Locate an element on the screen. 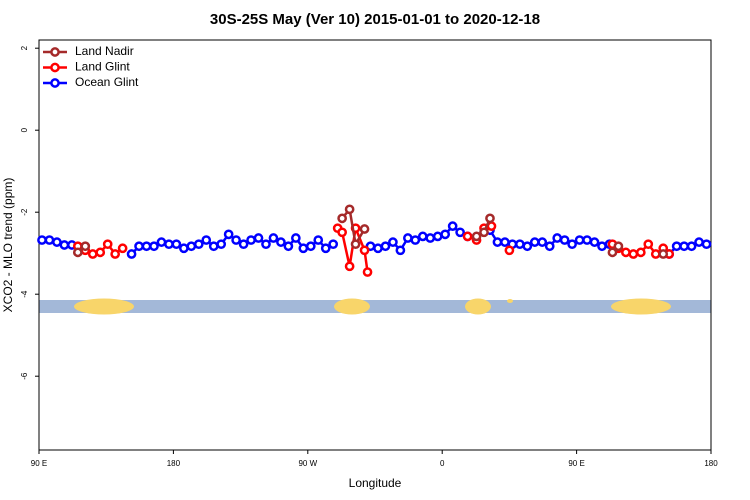  y-tick-label: -4 is located at coordinates (24, 294).